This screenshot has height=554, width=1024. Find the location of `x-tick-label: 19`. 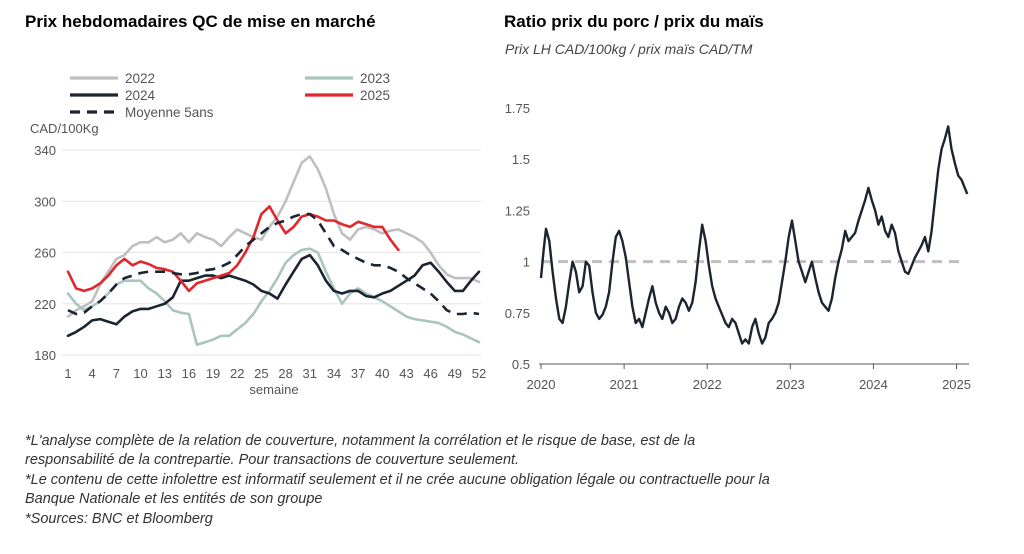

x-tick-label: 19 is located at coordinates (213, 373).